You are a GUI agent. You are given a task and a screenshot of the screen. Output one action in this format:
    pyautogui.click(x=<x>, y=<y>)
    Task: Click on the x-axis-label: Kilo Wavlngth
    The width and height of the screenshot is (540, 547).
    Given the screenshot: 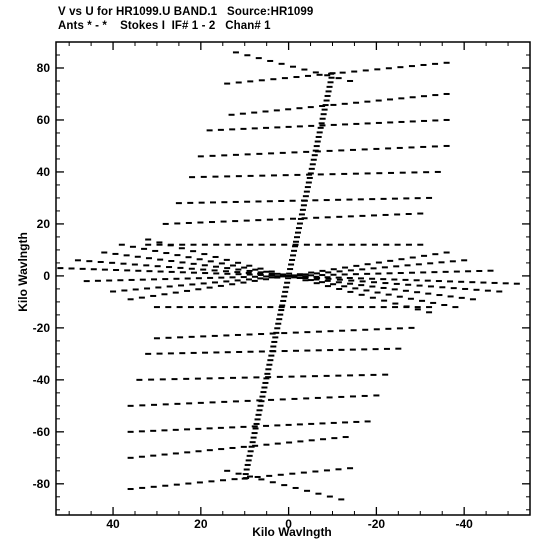 What is the action you would take?
    pyautogui.click(x=292, y=532)
    